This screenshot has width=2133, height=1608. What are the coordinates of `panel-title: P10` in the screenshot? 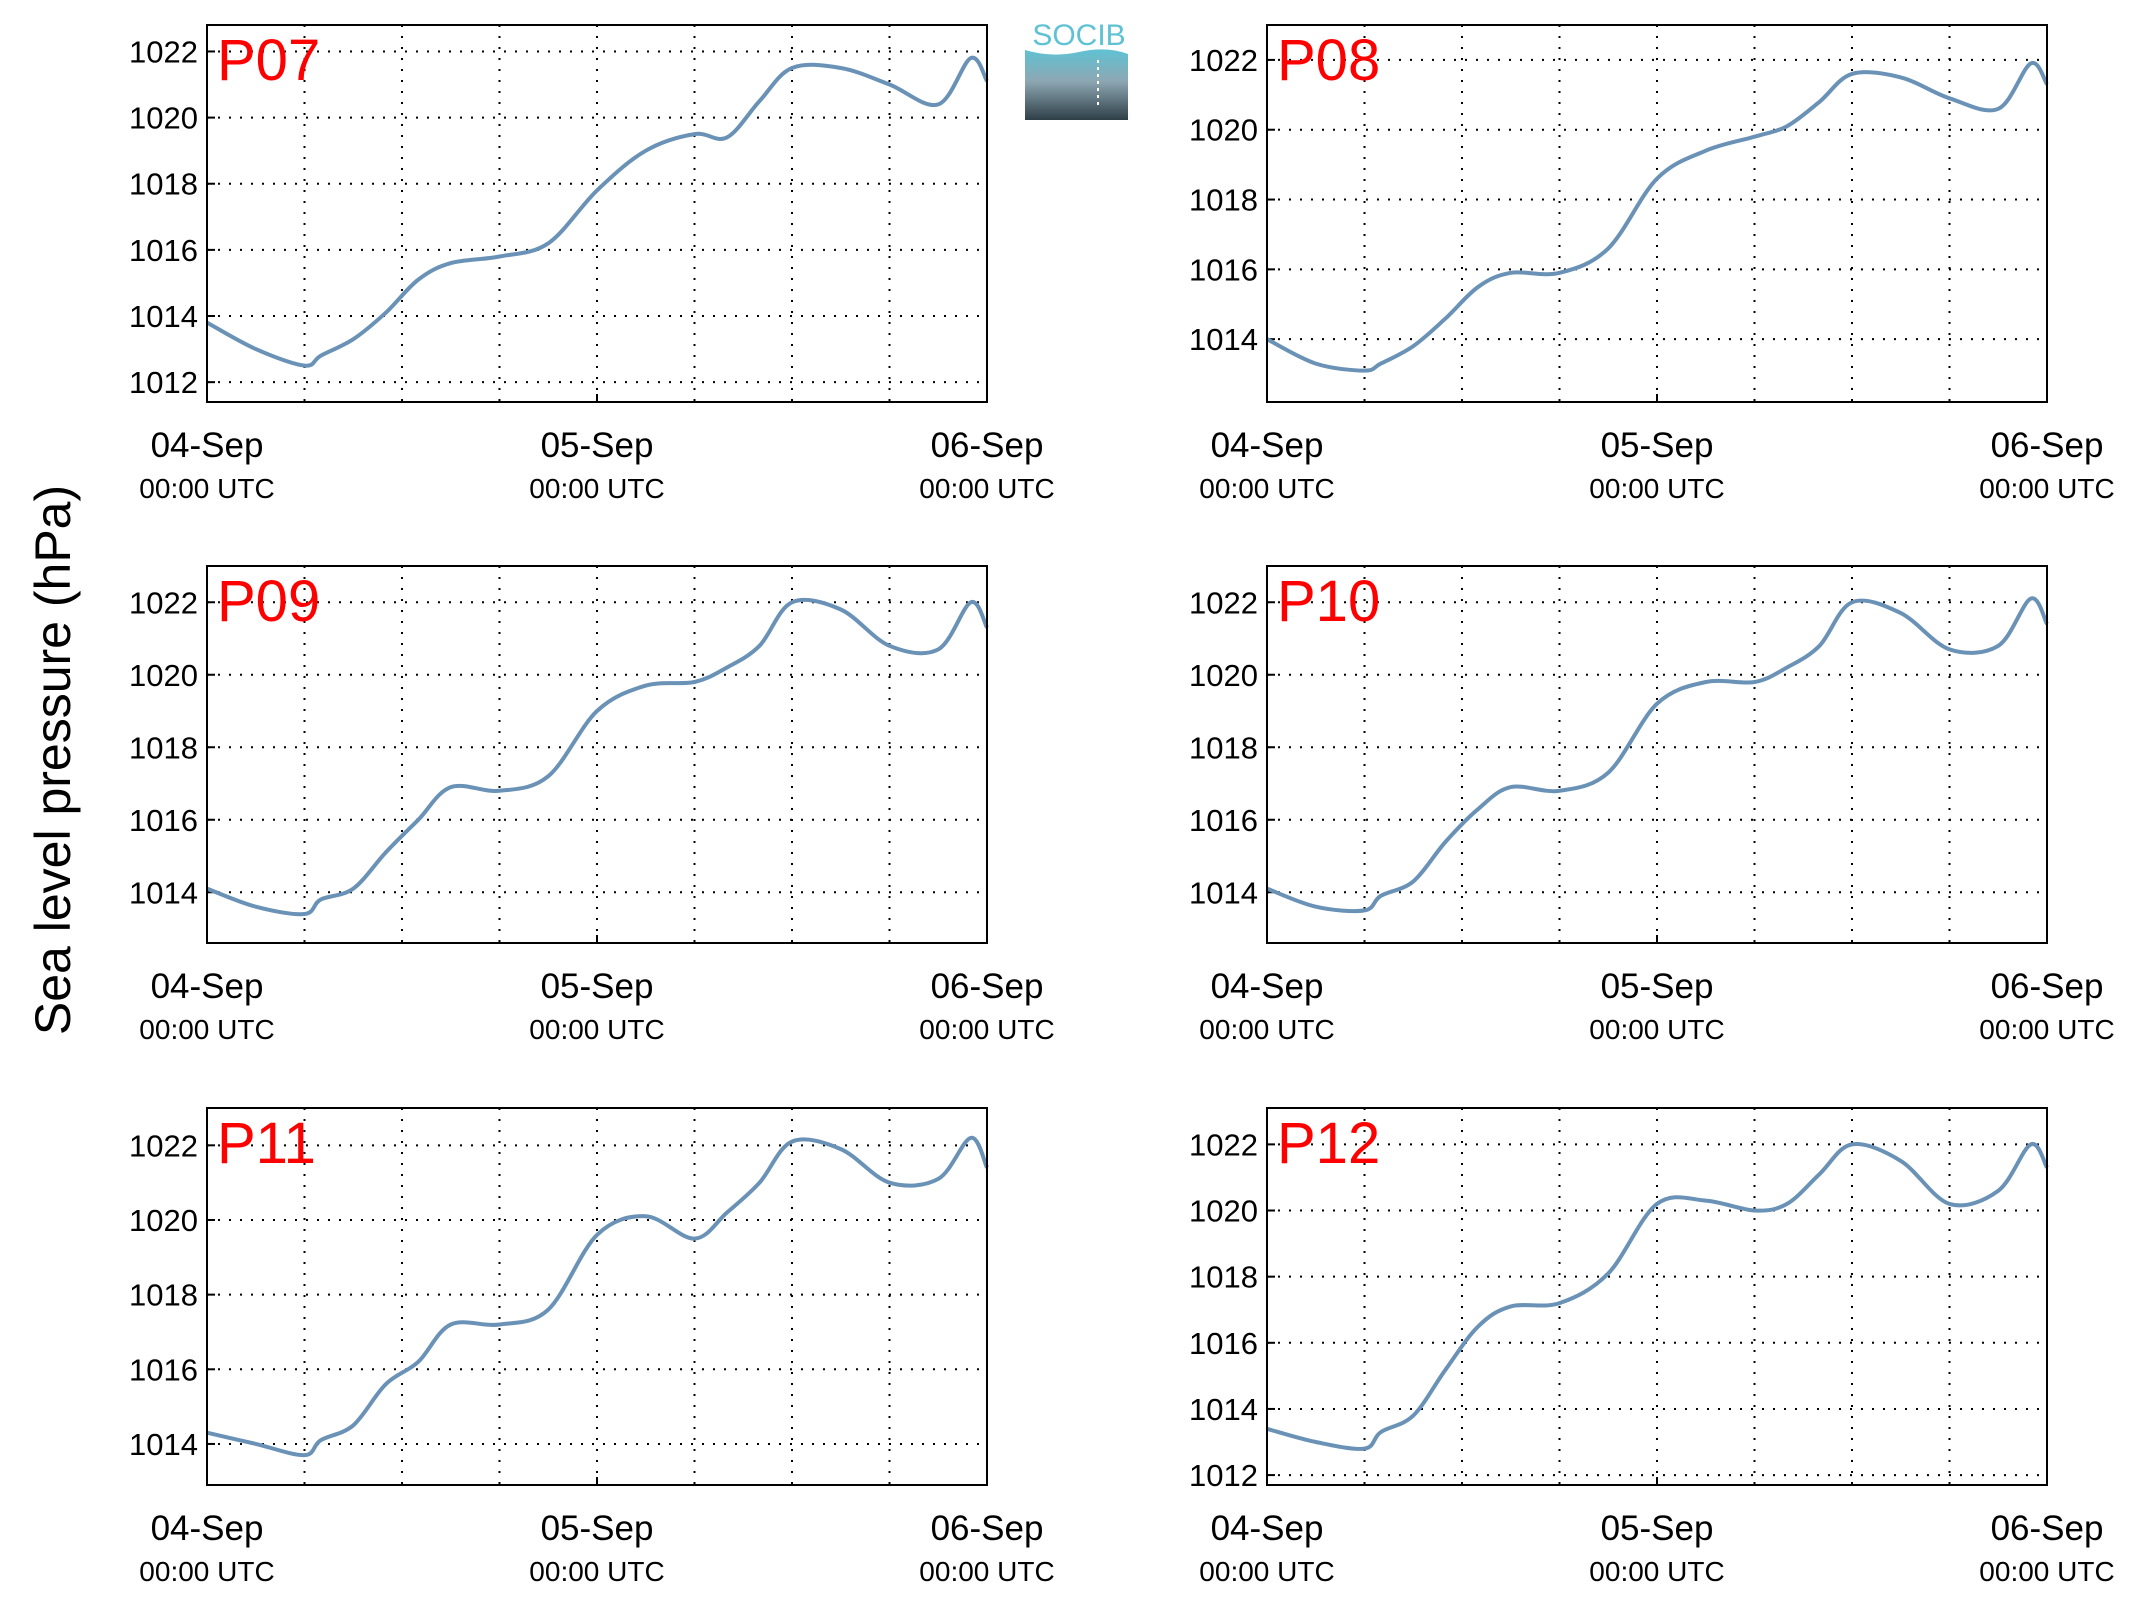 It's located at (1328, 601).